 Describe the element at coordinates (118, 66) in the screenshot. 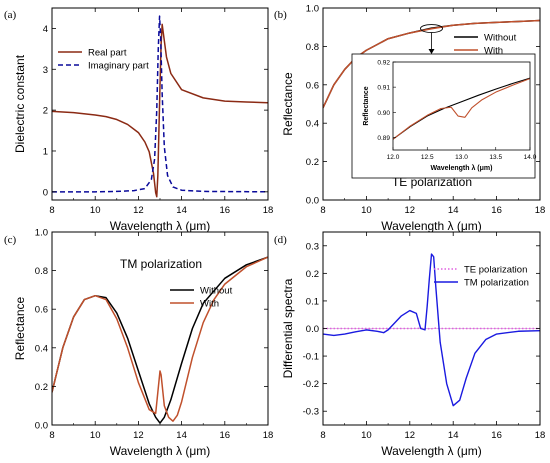

I see `legend-item-label: Imaginary part` at that location.